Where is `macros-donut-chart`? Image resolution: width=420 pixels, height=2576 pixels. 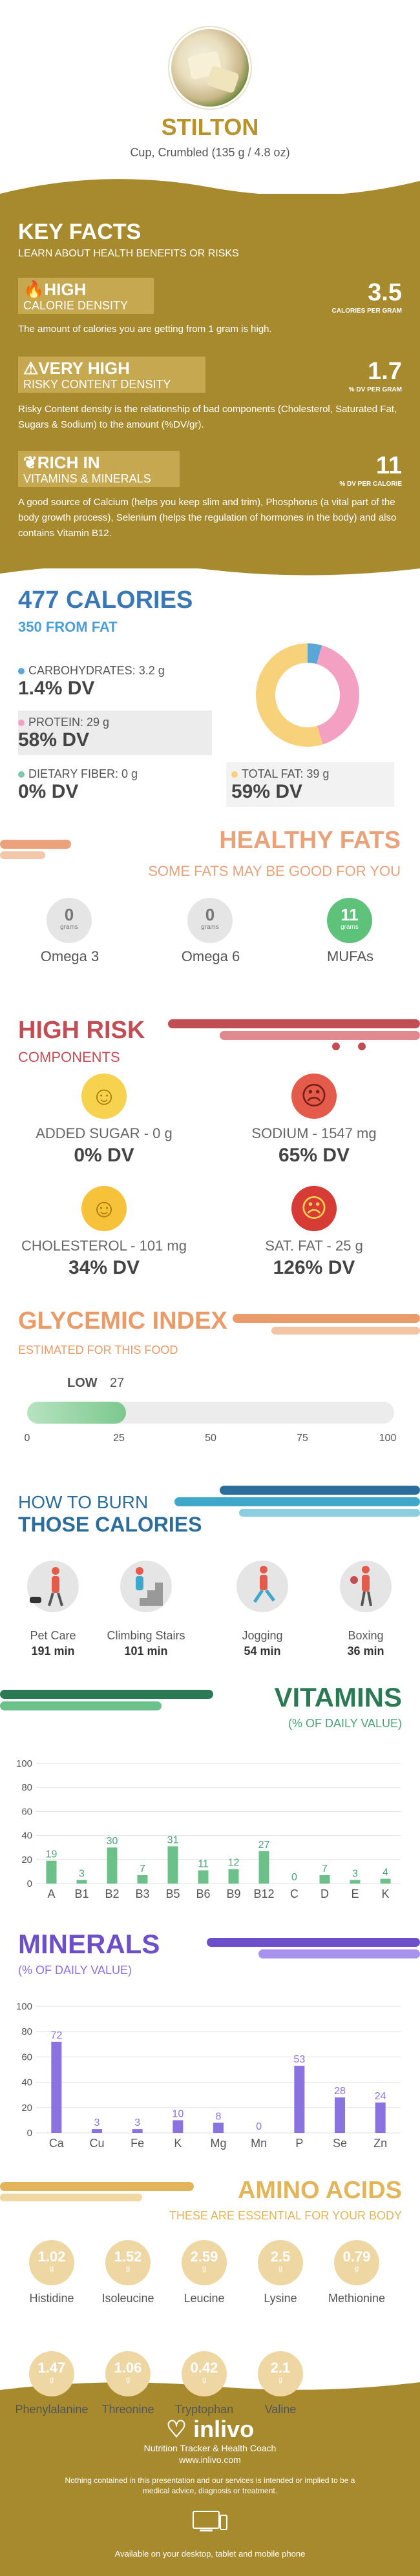
macros-donut-chart is located at coordinates (308, 695).